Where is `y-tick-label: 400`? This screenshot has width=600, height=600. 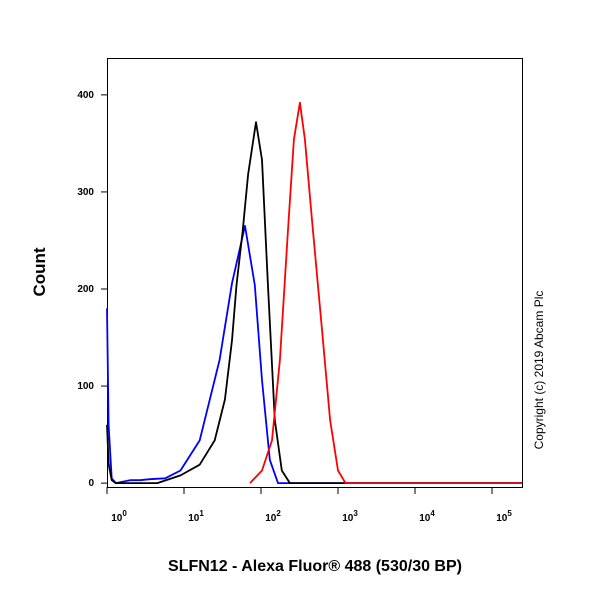 y-tick-label: 400 is located at coordinates (85, 95).